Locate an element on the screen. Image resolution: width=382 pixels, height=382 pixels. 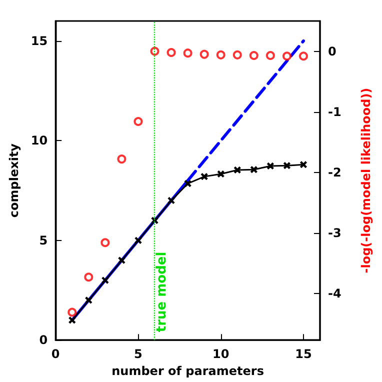
y-tick-label: 10 is located at coordinates (39, 141).